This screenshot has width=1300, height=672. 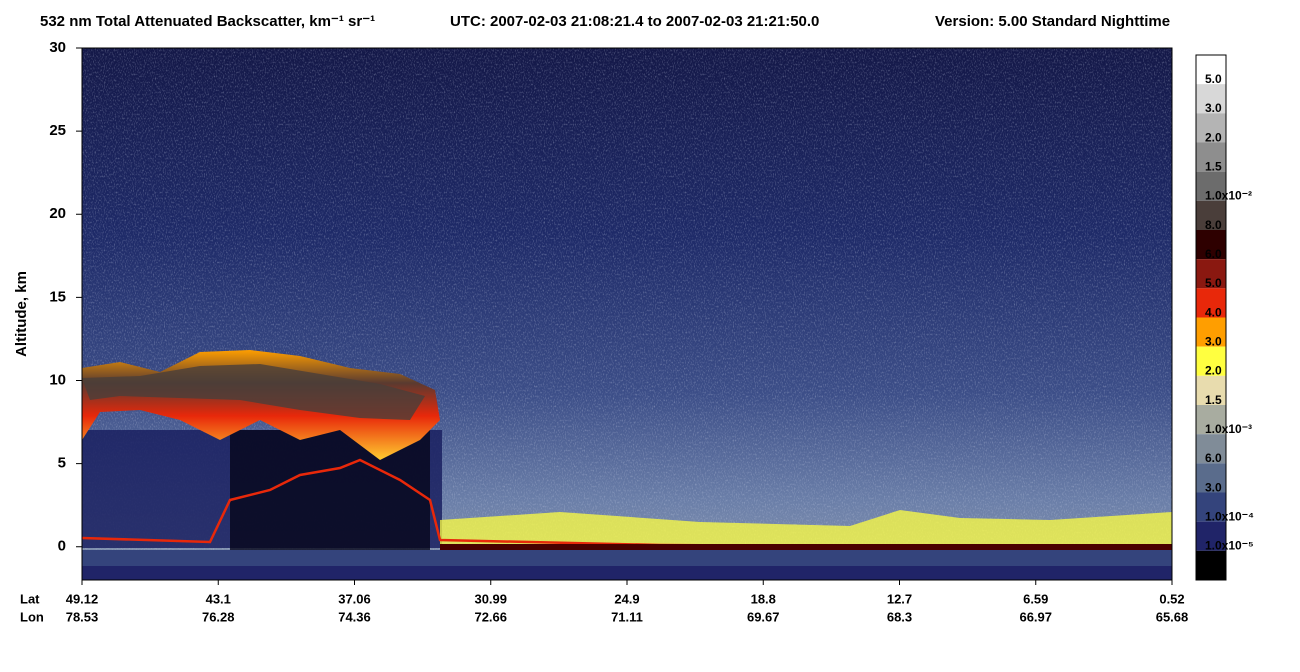 What do you see at coordinates (1035, 616) in the screenshot?
I see `x-tick-label: 66.97` at bounding box center [1035, 616].